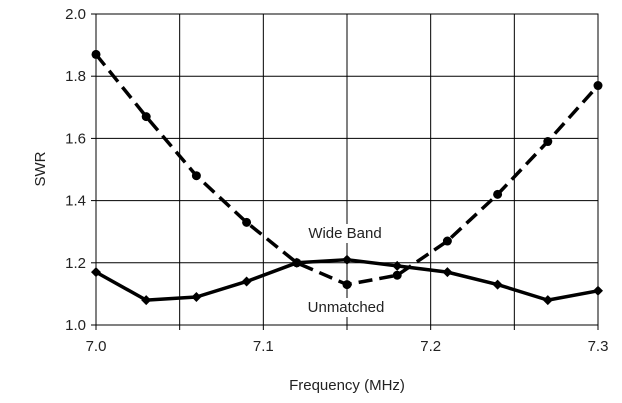 This screenshot has height=403, width=622. I want to click on x-tick-label: 7.3, so click(598, 346).